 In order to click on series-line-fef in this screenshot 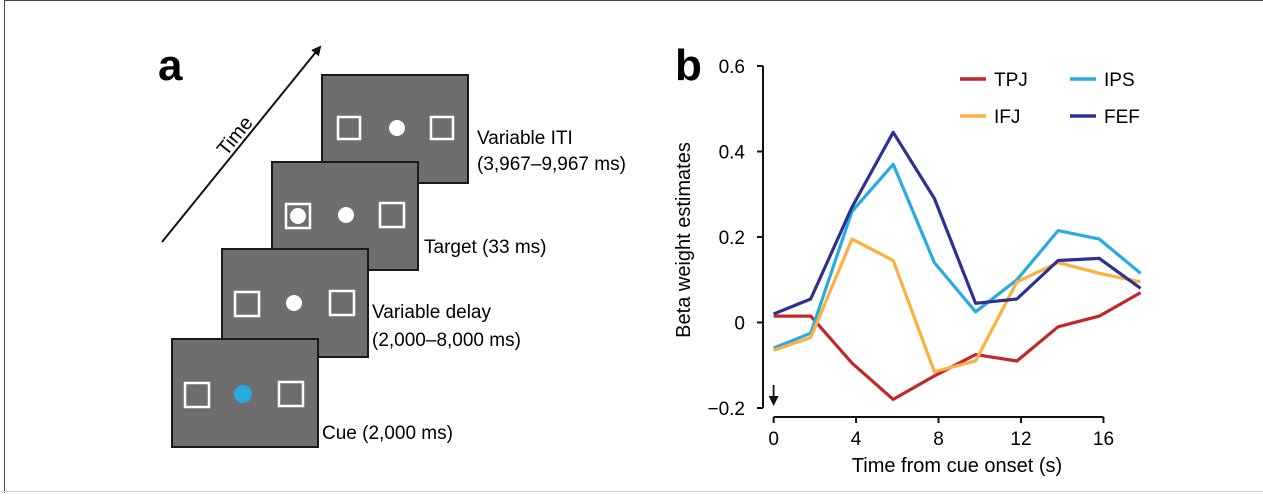, I will do `click(957, 223)`.